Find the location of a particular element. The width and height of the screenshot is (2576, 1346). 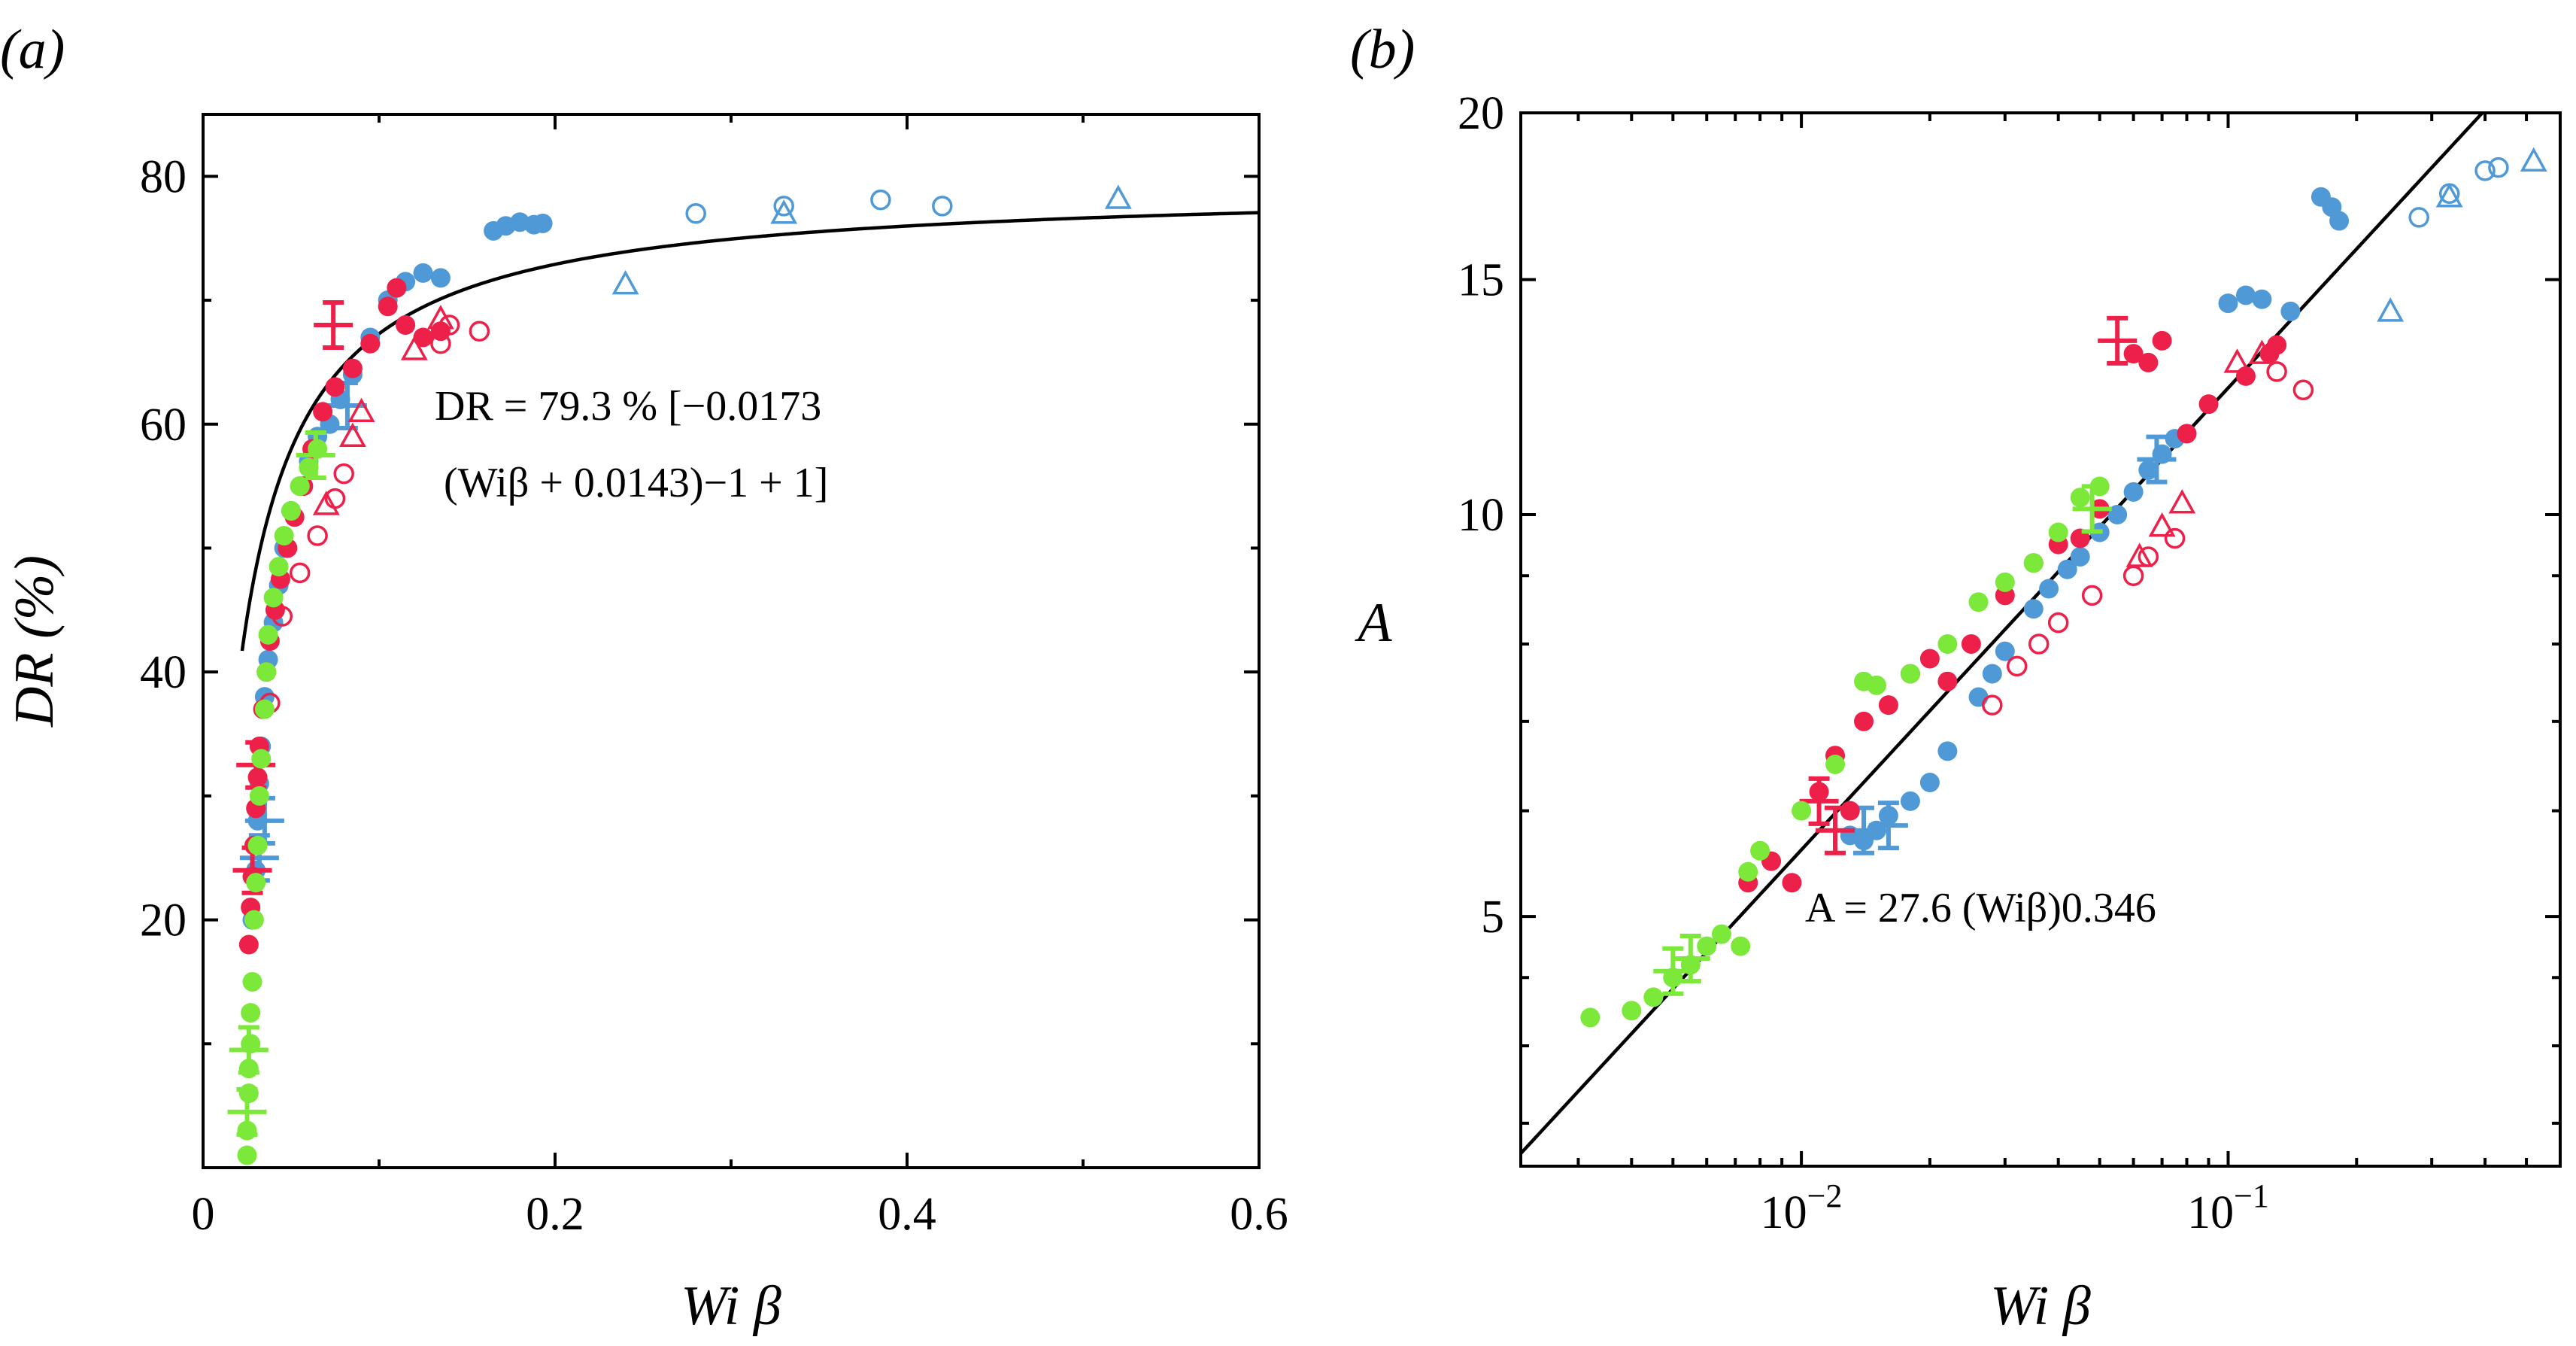

panel-a-y-axis-label: DR (%) is located at coordinates (34, 641).